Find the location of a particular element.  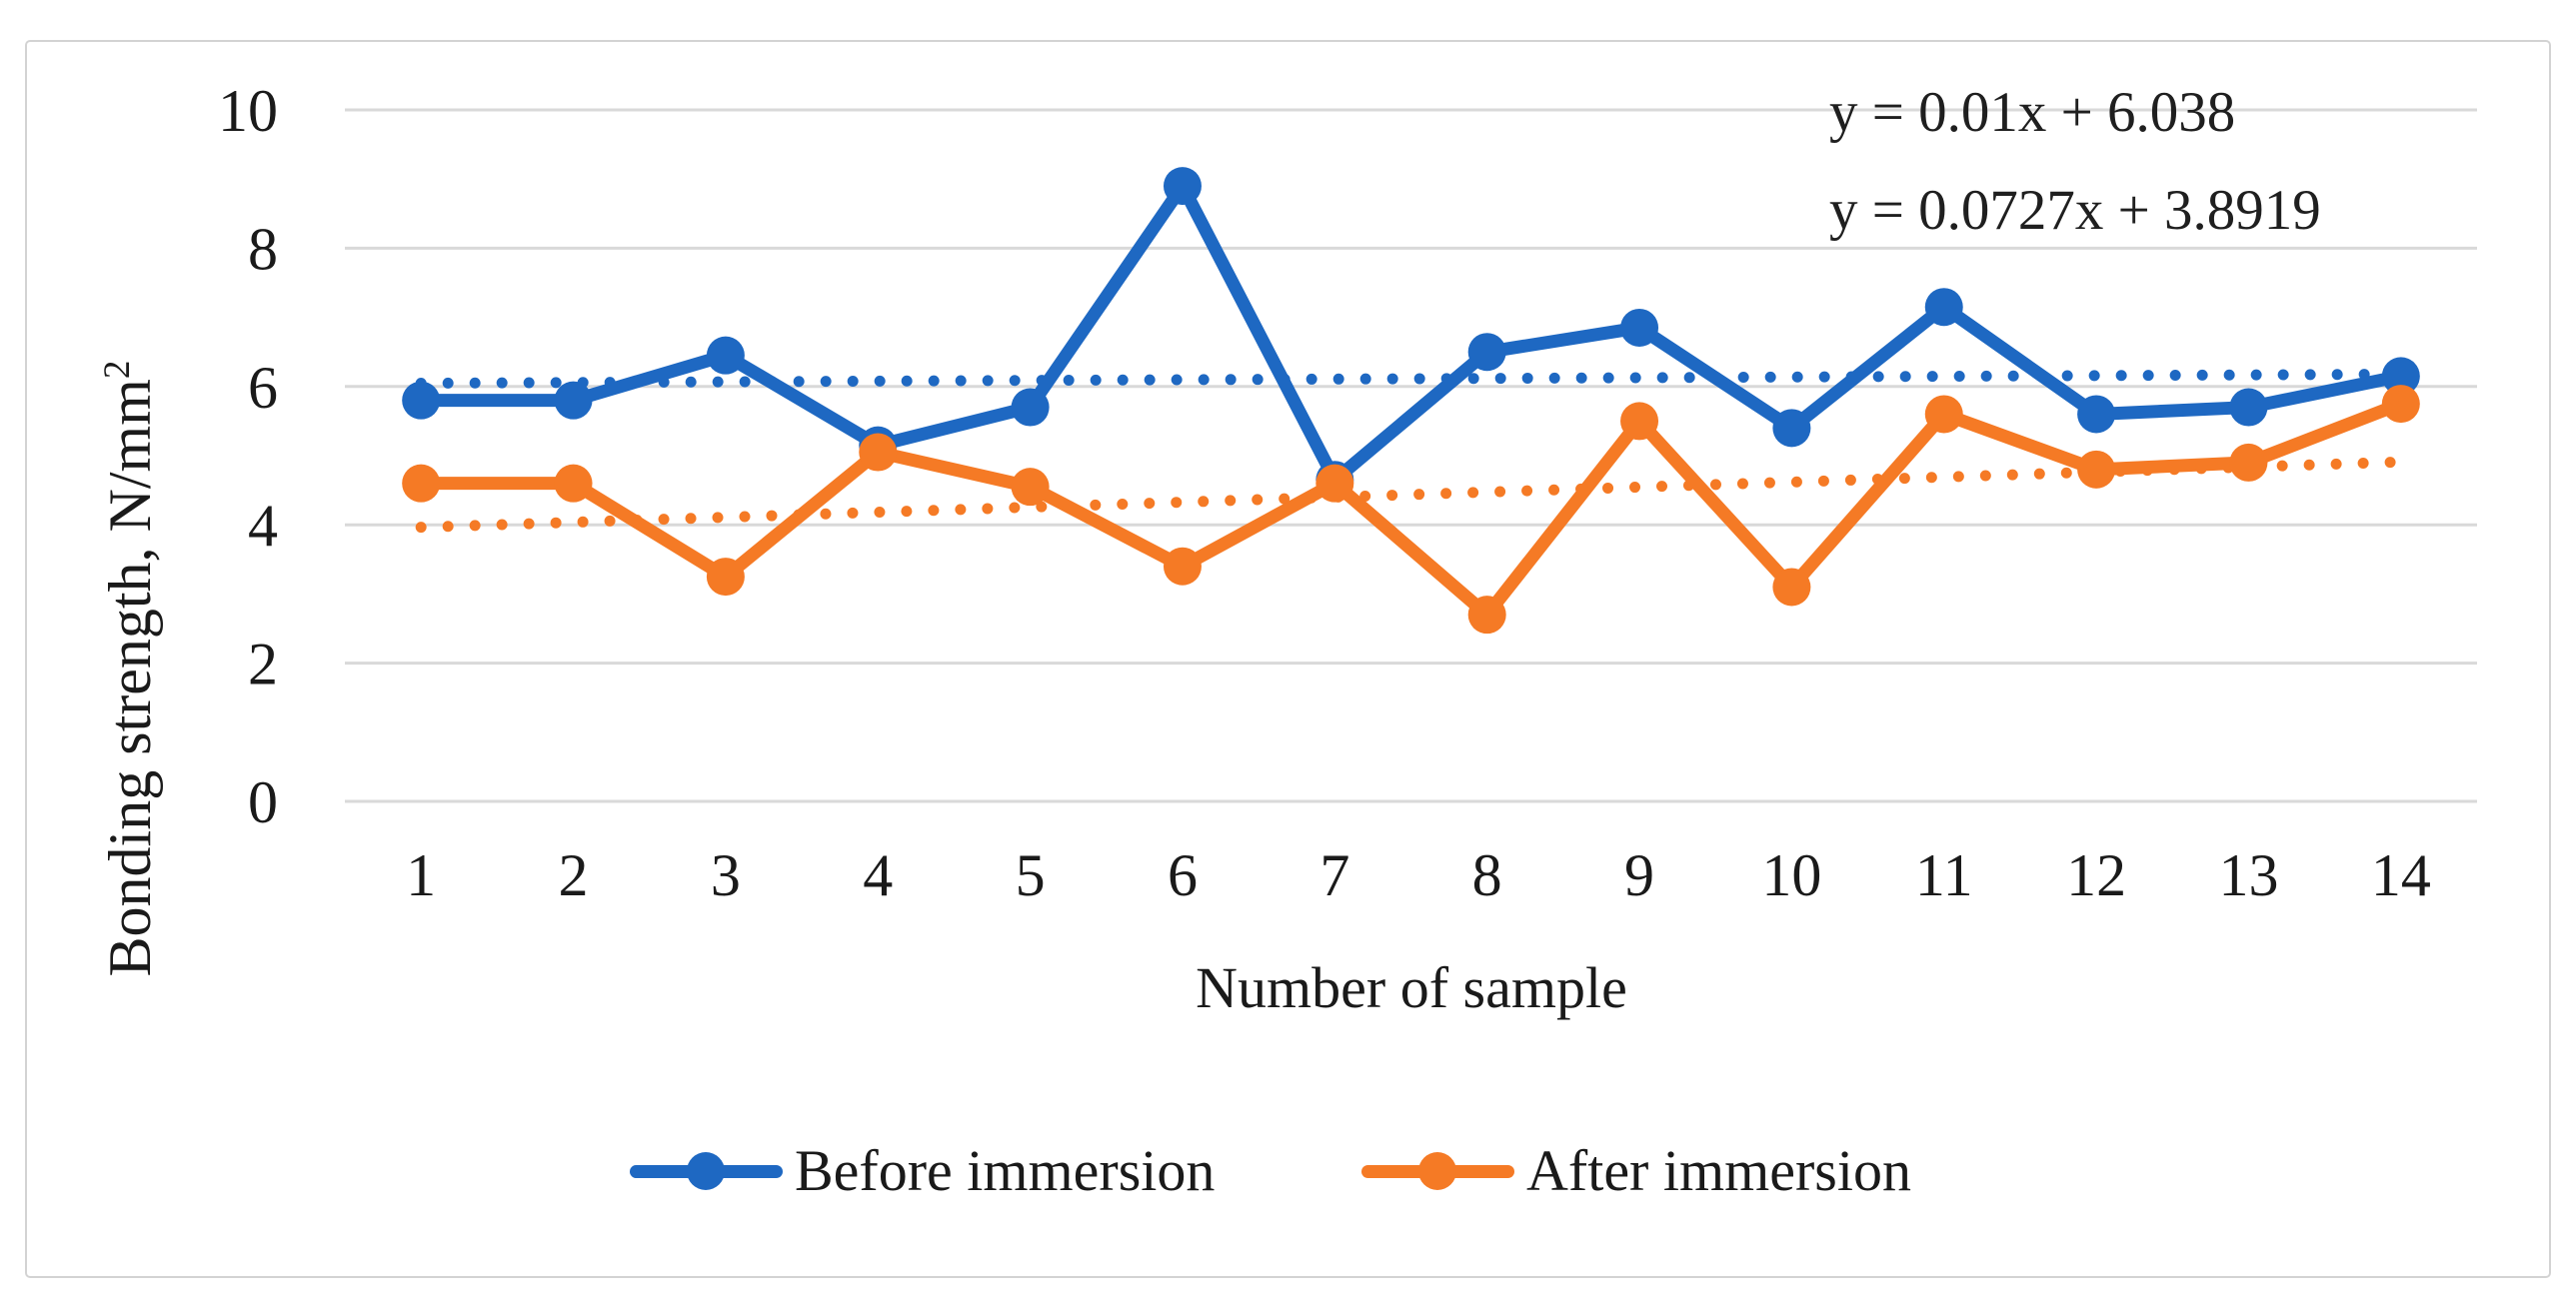

y-axis-title-superscript: 2 is located at coordinates (118, 370).